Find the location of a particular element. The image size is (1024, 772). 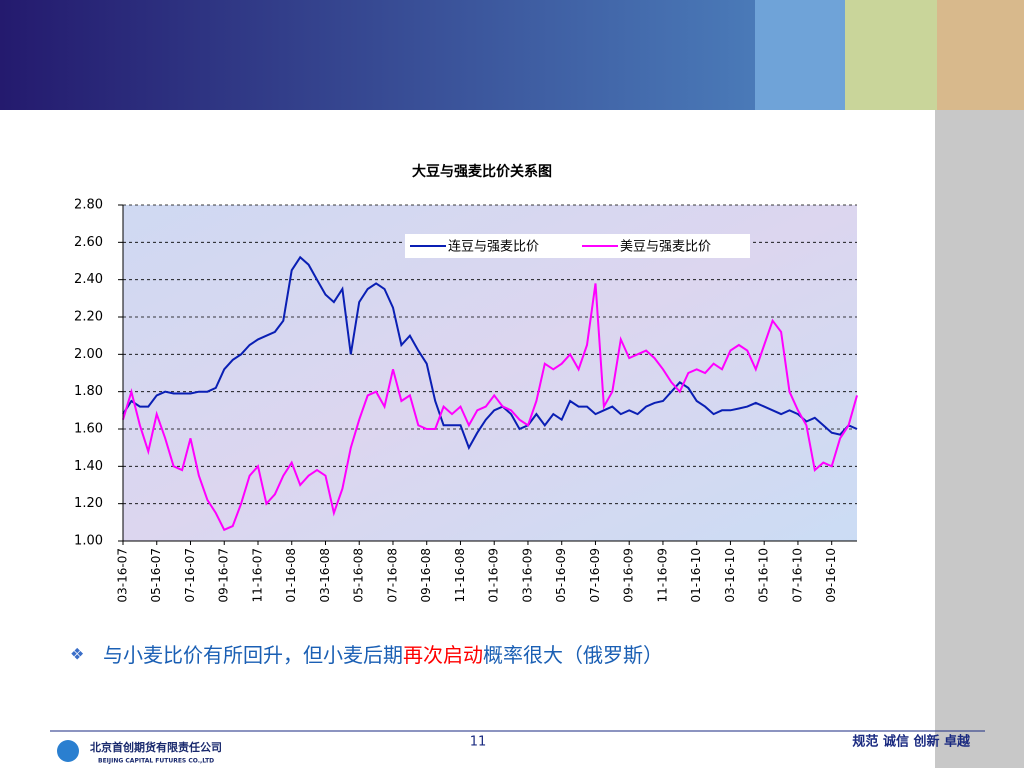

x-tick-label: 01-16-08 is located at coordinates (291, 575).